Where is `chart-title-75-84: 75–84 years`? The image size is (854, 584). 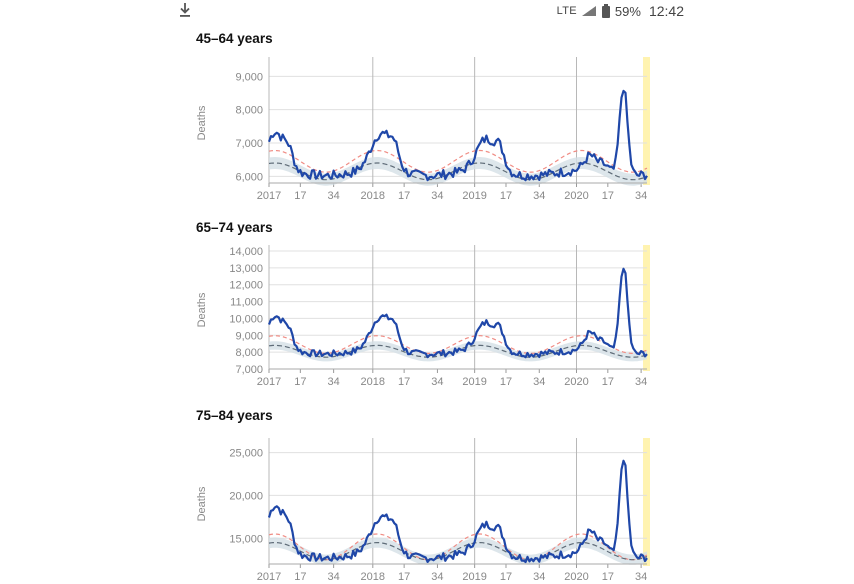 chart-title-75-84: 75–84 years is located at coordinates (234, 415).